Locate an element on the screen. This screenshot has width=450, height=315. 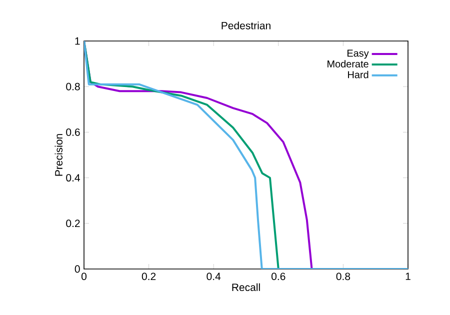
y-tick-label: 0 is located at coordinates (77, 269).